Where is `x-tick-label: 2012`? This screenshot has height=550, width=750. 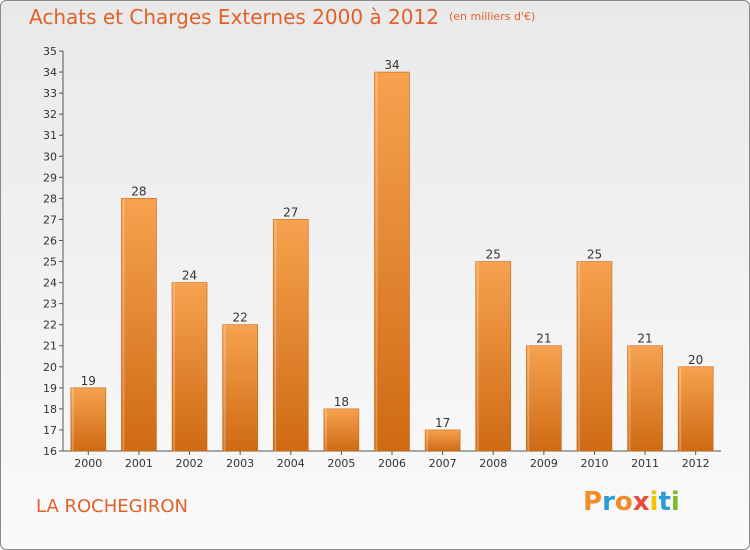
x-tick-label: 2012 is located at coordinates (696, 463).